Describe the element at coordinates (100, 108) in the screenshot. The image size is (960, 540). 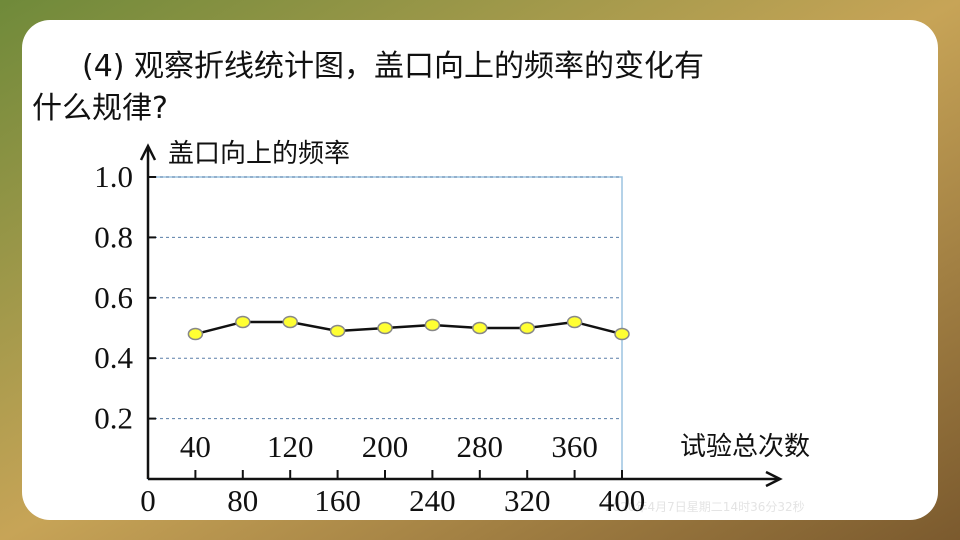
I see `question-line: 什么规律?` at that location.